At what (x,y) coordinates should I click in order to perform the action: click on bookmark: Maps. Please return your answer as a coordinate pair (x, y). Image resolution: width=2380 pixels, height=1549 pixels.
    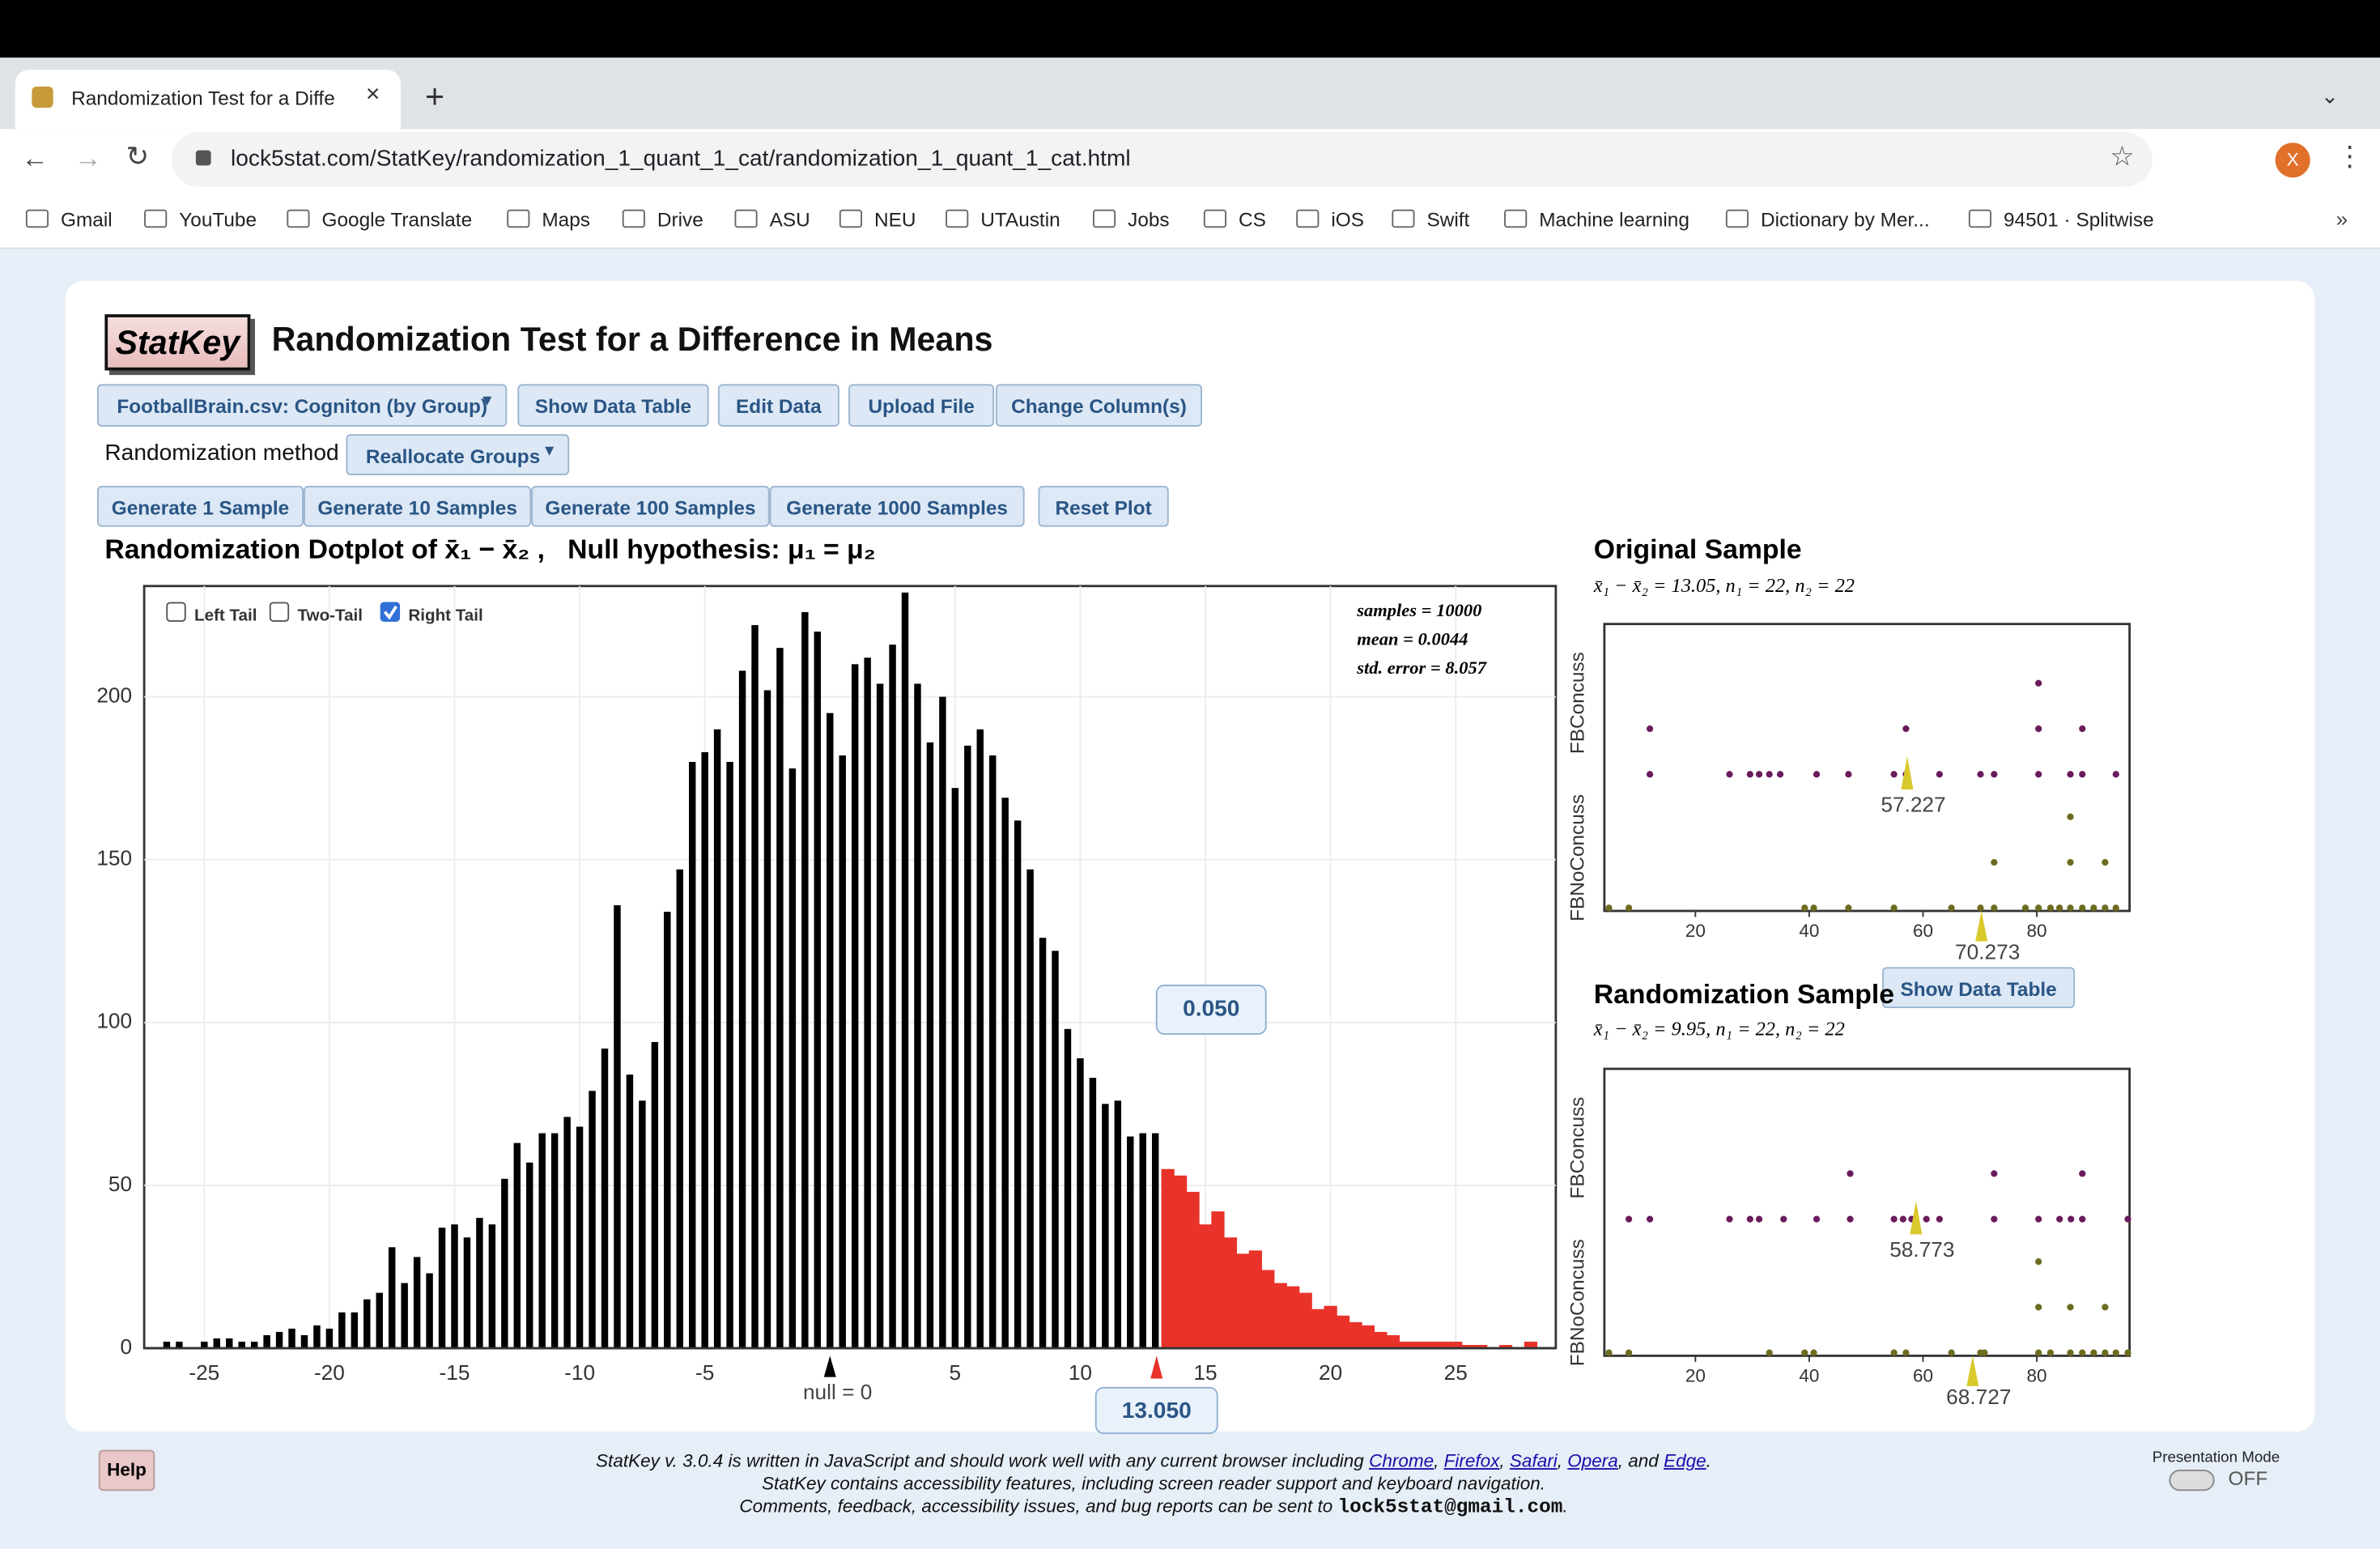
    Looking at the image, I should click on (566, 219).